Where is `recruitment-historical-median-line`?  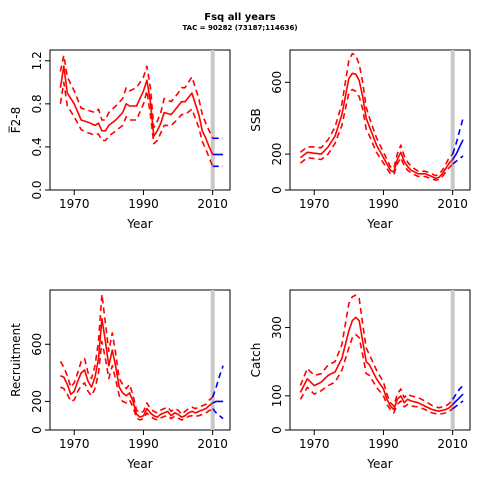 recruitment-historical-median-line is located at coordinates (137, 367).